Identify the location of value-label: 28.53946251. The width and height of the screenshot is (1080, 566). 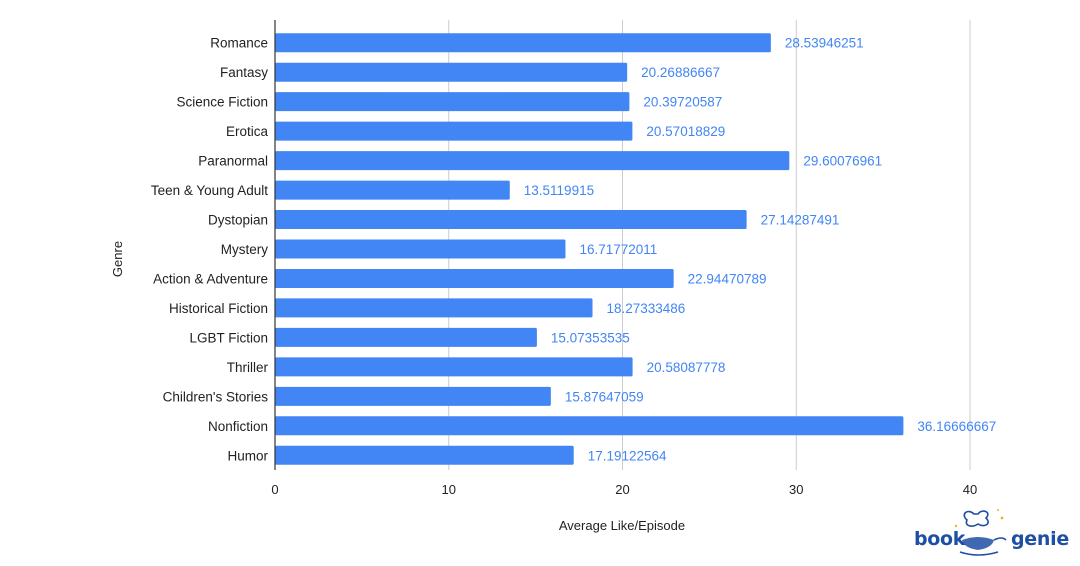
(824, 43).